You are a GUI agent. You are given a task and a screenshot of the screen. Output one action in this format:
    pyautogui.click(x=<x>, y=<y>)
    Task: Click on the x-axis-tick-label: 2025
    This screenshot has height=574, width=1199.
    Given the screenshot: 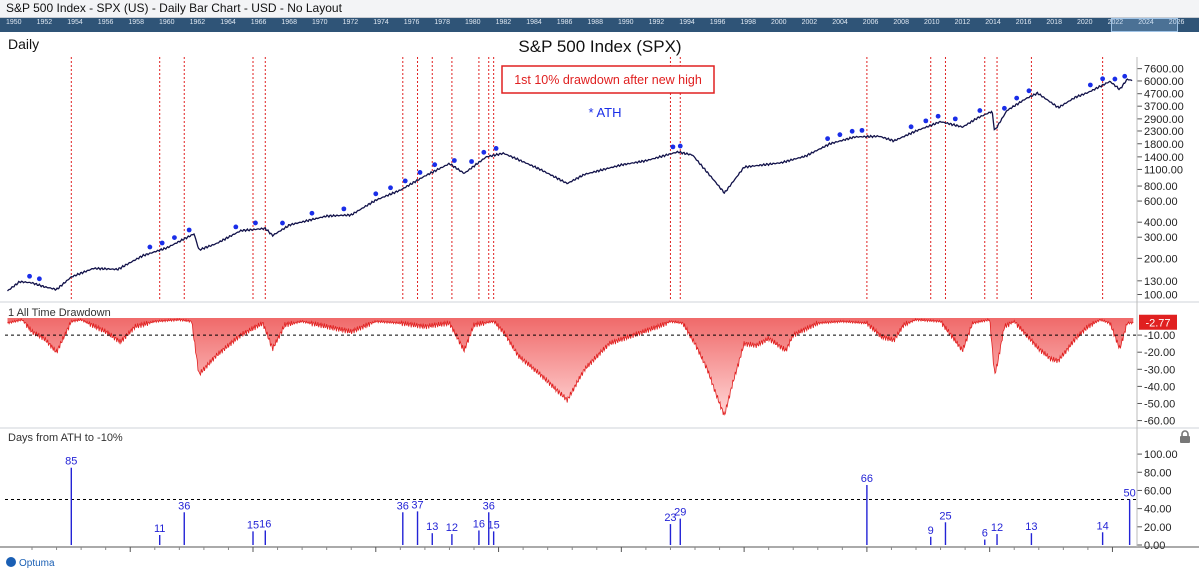 What is the action you would take?
    pyautogui.click(x=1112, y=556)
    